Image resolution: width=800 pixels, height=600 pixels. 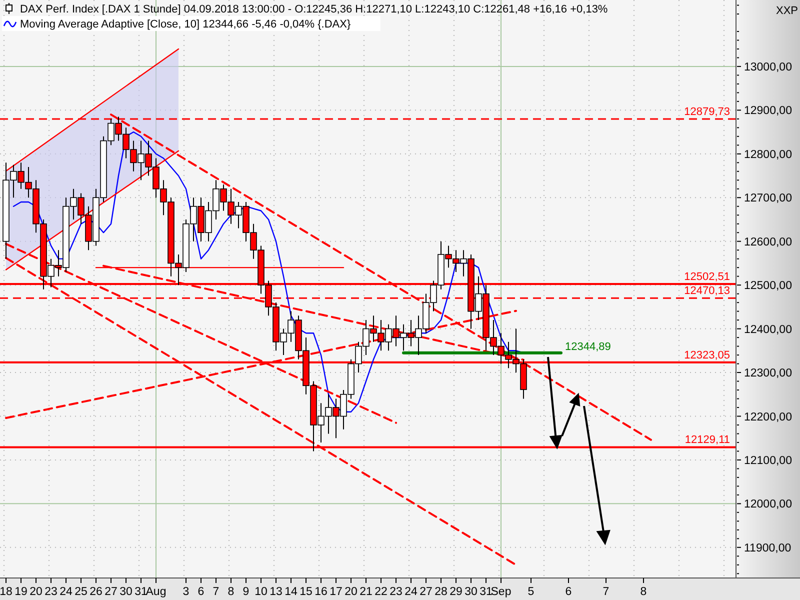 I want to click on ref-line-label: 12470,13, so click(x=707, y=291).